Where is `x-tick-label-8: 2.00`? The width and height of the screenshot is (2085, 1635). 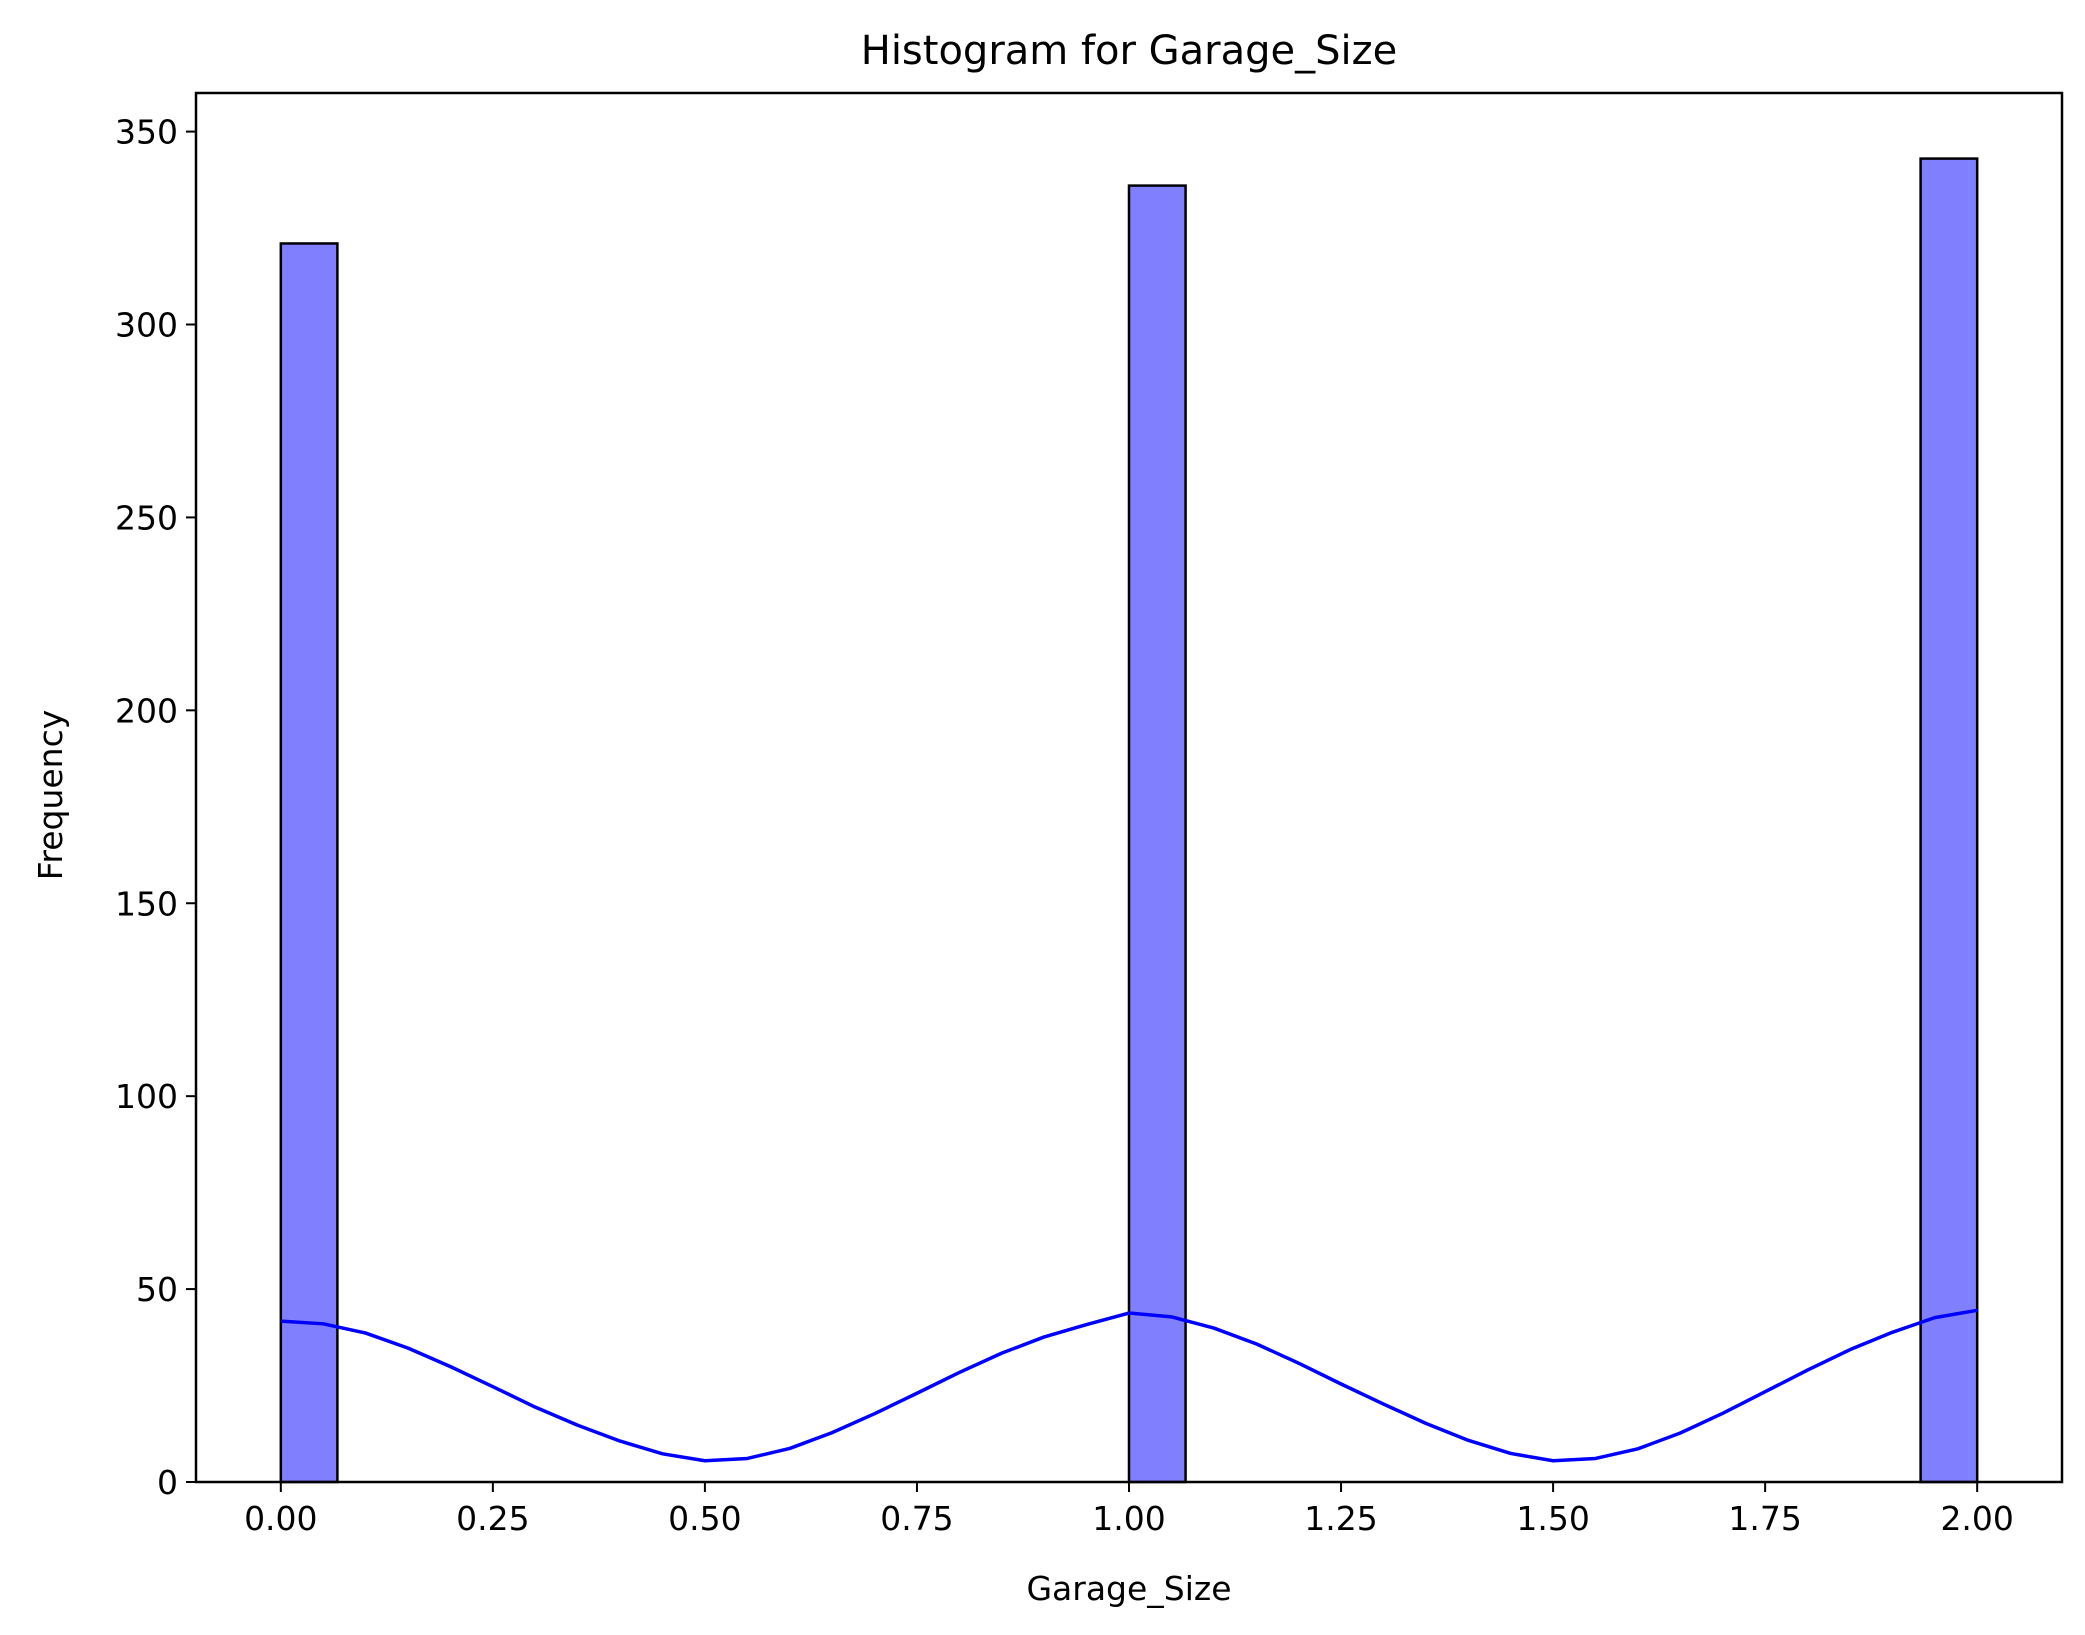
x-tick-label-8: 2.00 is located at coordinates (1976, 1518).